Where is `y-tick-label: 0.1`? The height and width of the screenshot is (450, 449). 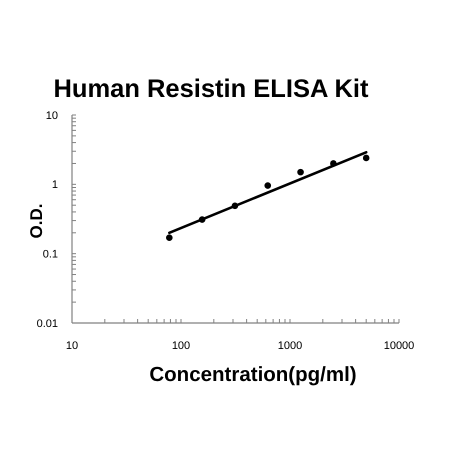
y-tick-label: 0.1 is located at coordinates (50, 254).